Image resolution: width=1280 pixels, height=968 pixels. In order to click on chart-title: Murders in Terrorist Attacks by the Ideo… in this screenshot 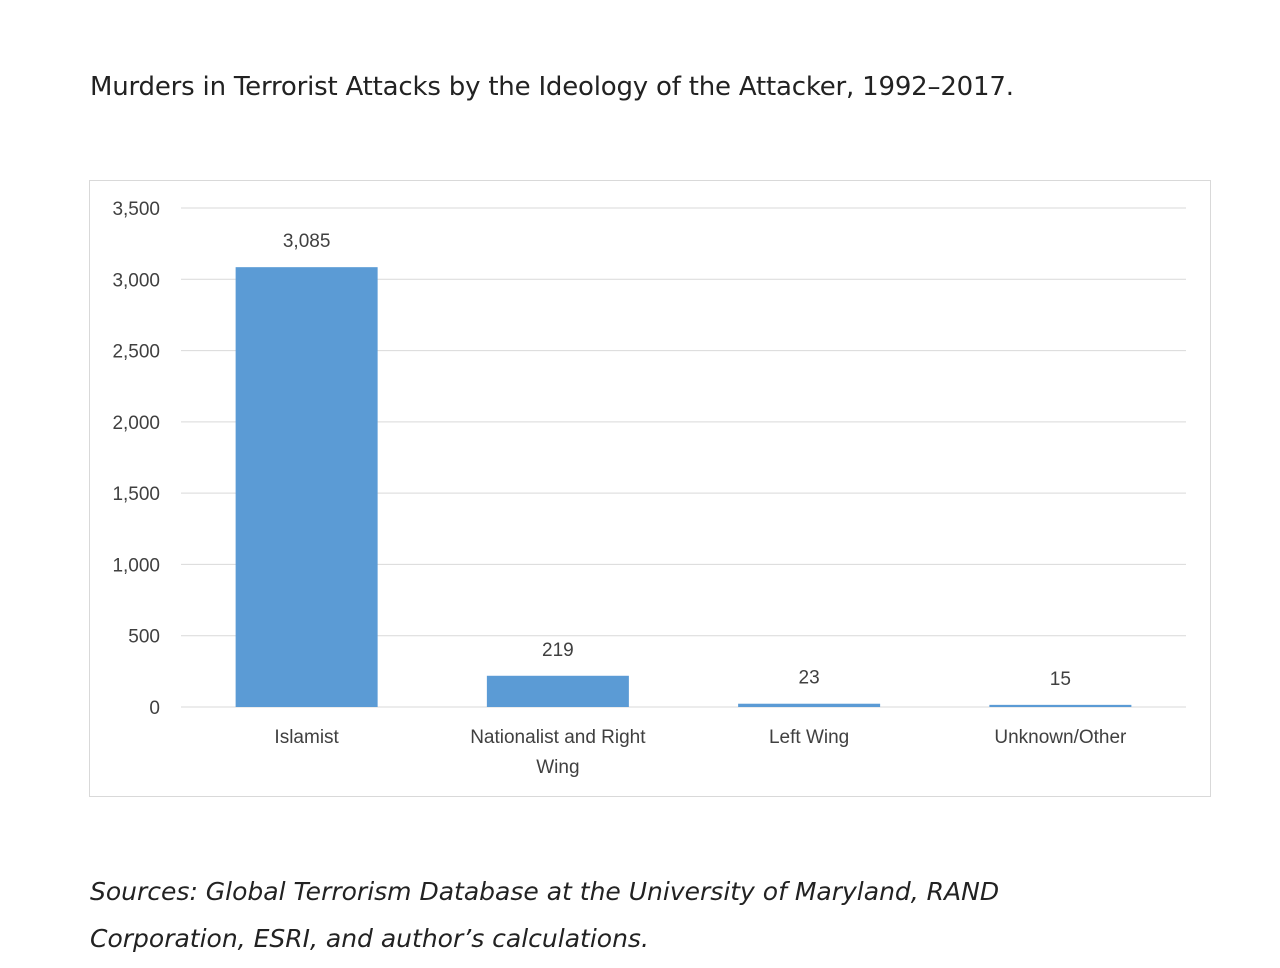, I will do `click(552, 87)`.